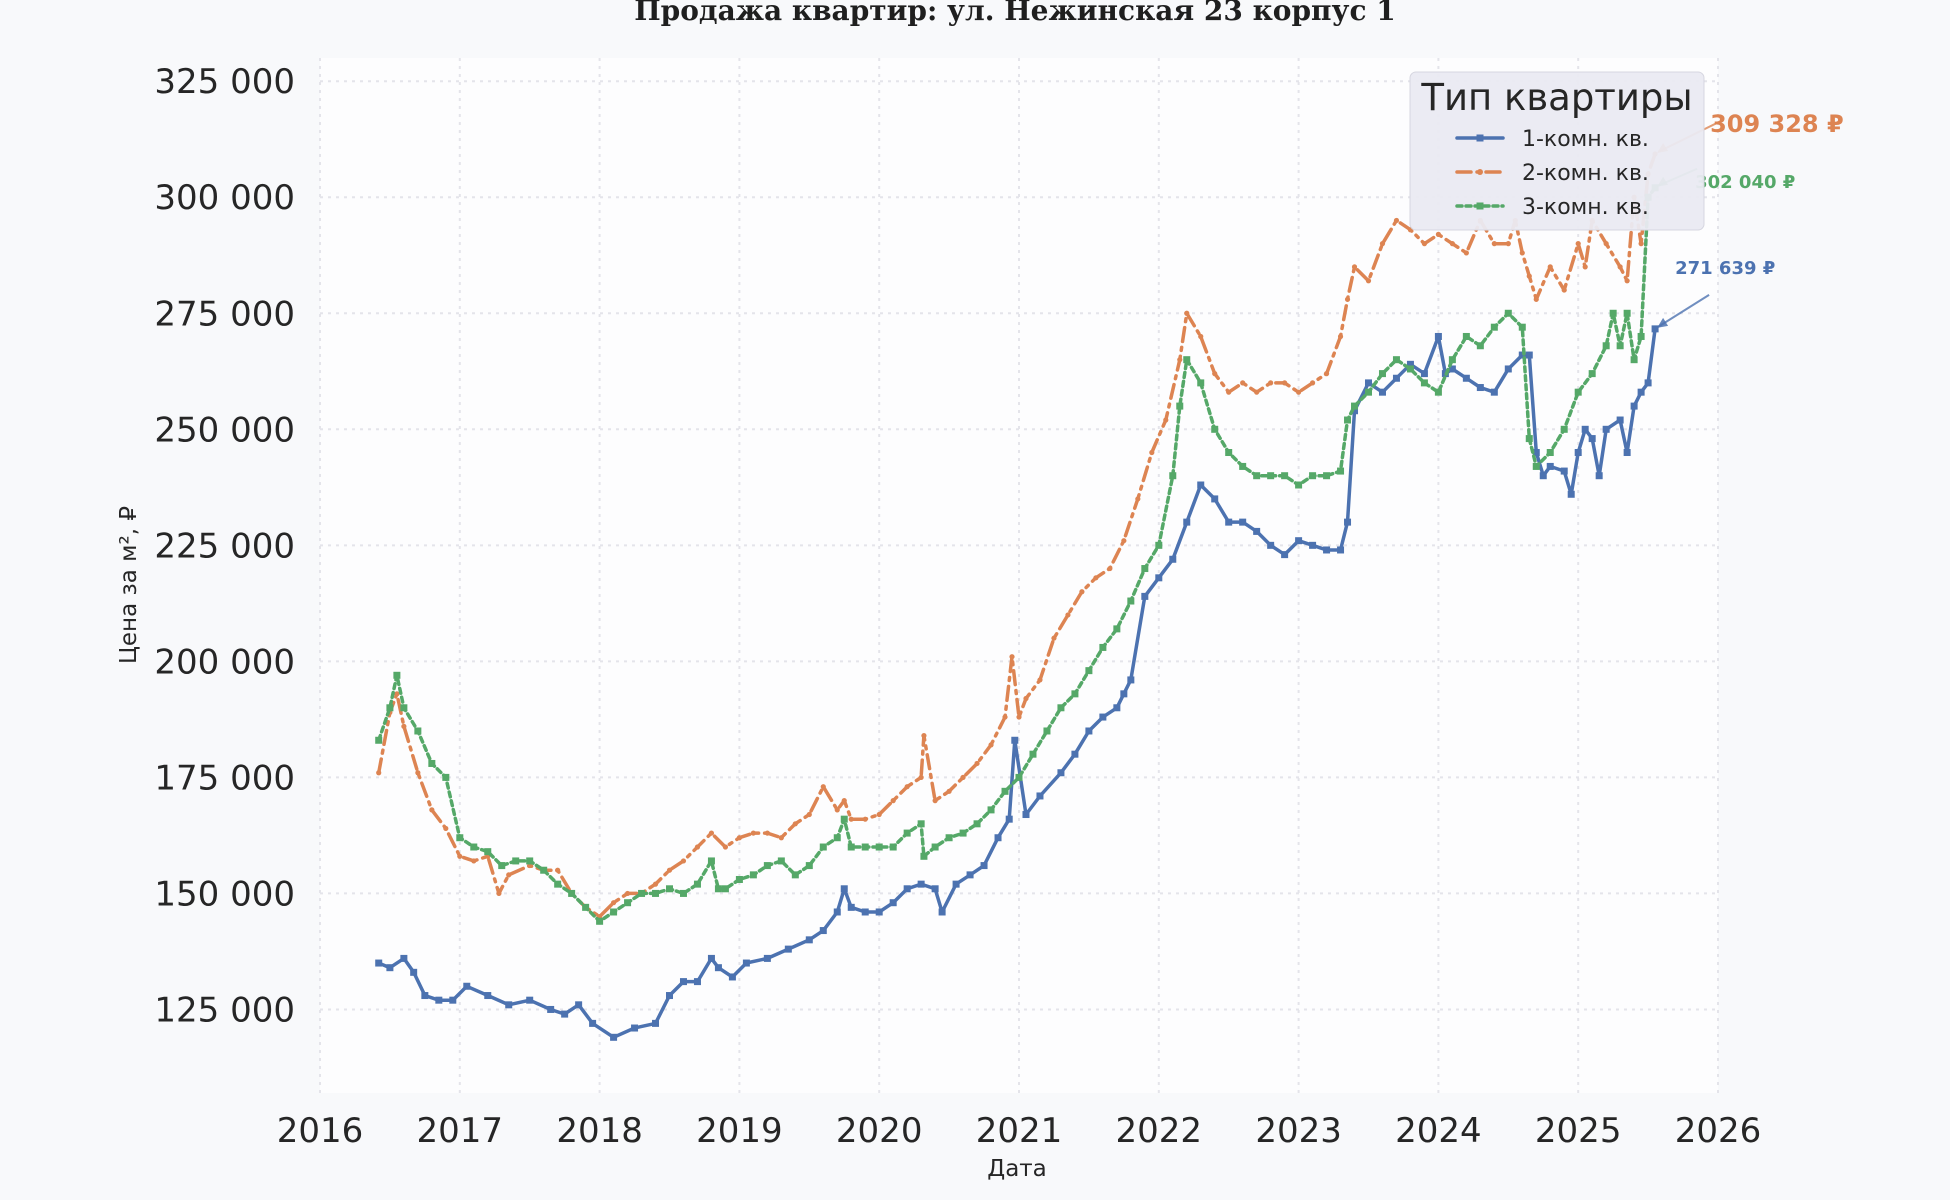 The height and width of the screenshot is (1200, 1950). Describe the element at coordinates (1159, 1131) in the screenshot. I see `x-tick-label: 2022` at that location.